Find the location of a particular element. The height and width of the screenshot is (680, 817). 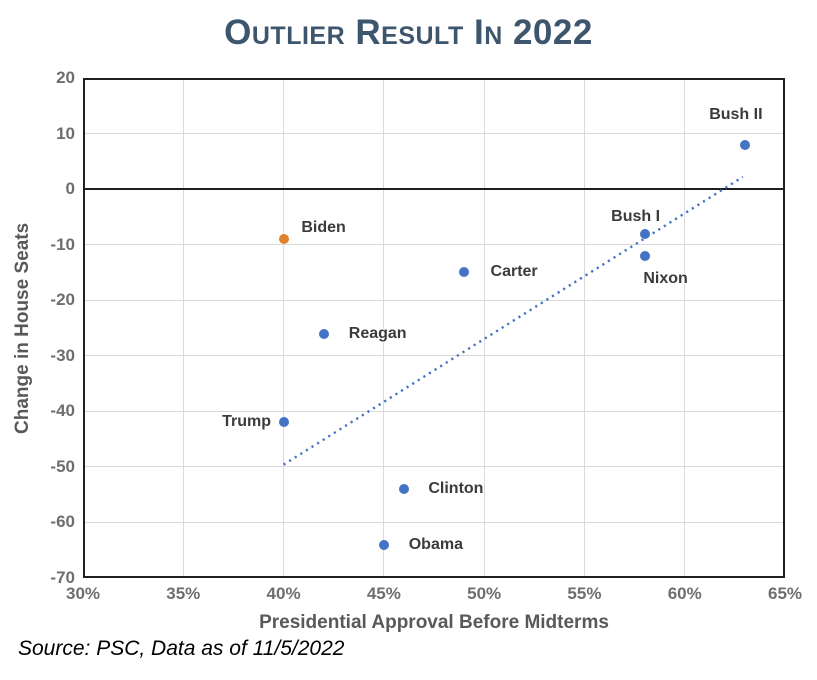

y-tick-label: -30 is located at coordinates (62, 355).